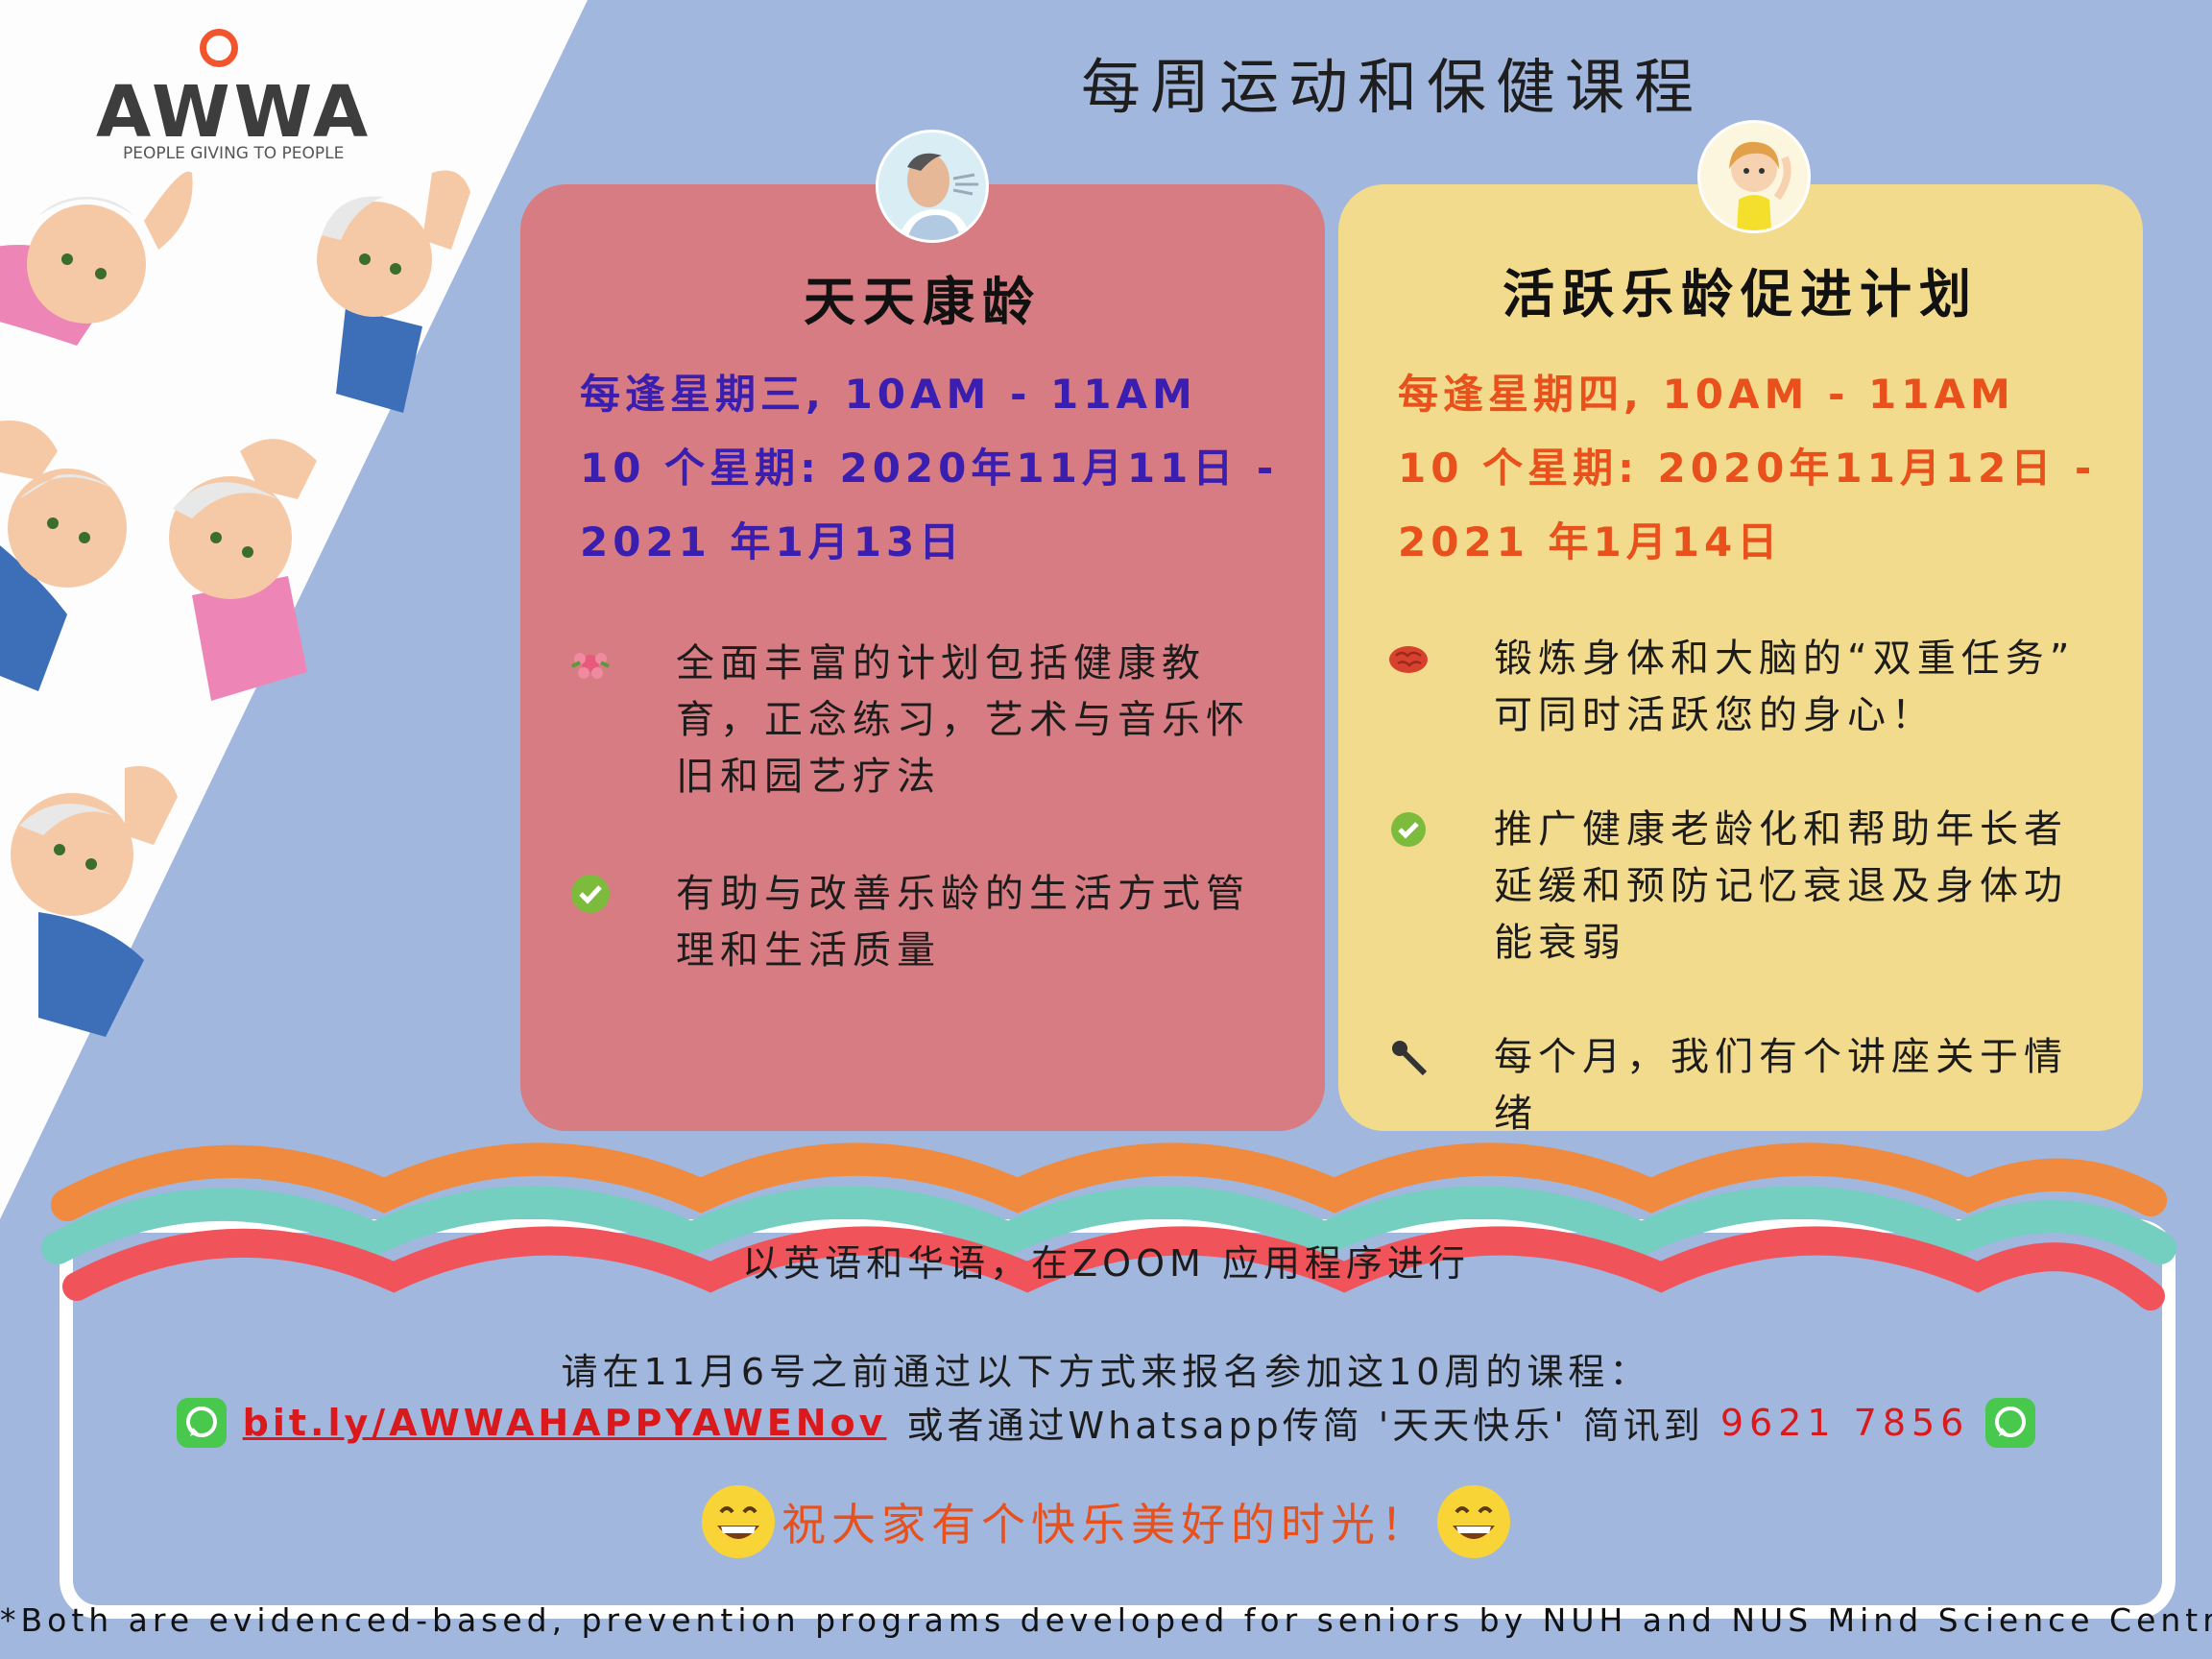 This screenshot has width=2212, height=1659. What do you see at coordinates (1706, 394) in the screenshot?
I see `schedule-line: 每逢星期四, 10AM - 11AM` at bounding box center [1706, 394].